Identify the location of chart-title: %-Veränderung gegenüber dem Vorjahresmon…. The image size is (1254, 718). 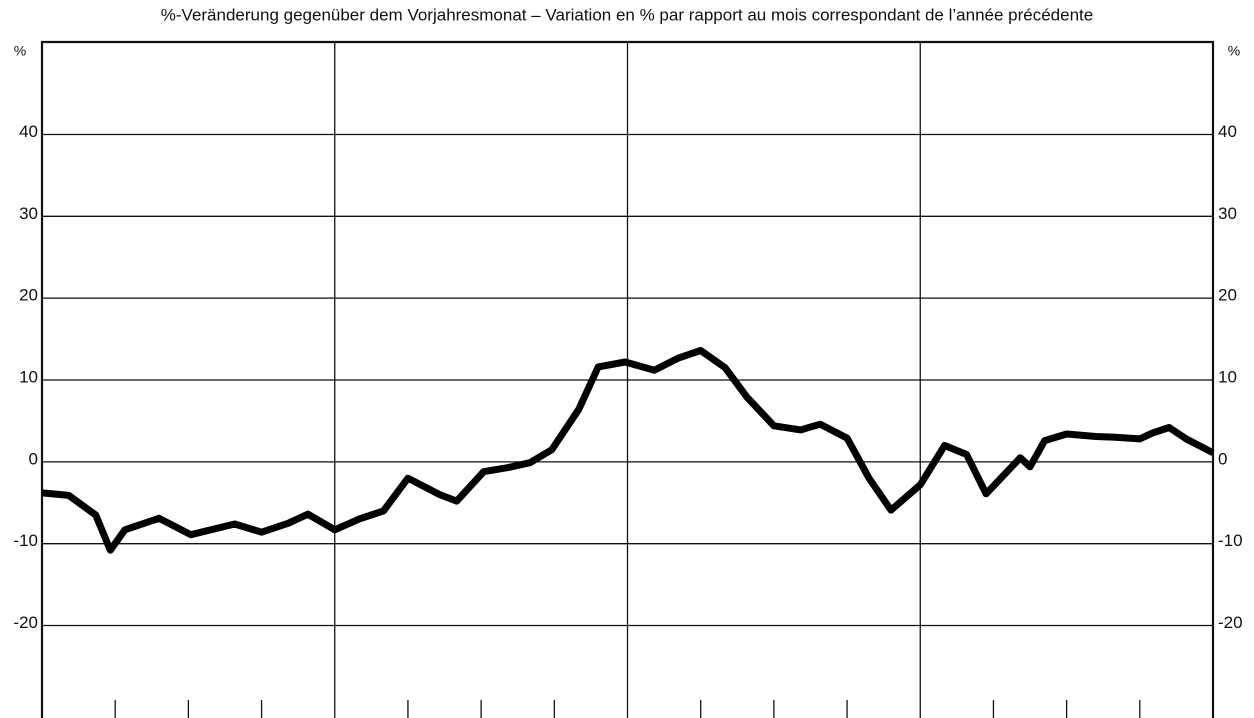
(627, 14).